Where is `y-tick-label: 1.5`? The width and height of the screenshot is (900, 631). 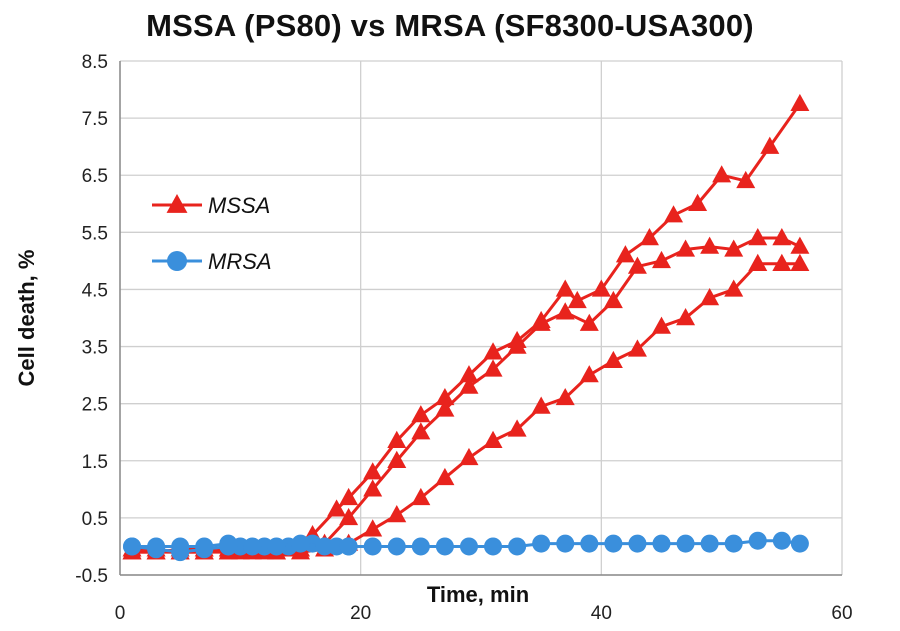
y-tick-label: 1.5 is located at coordinates (95, 462).